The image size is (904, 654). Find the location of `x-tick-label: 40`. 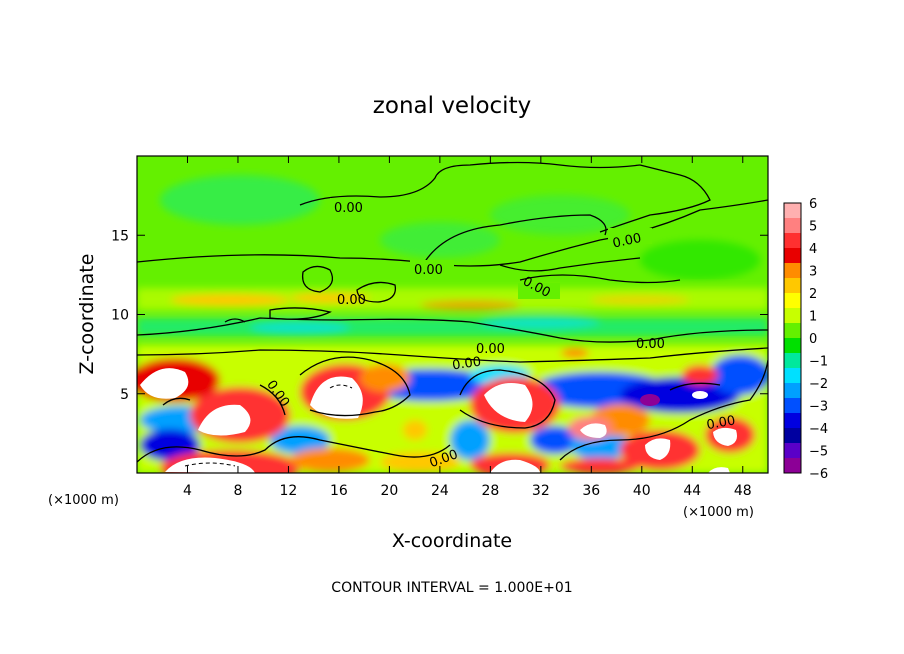

x-tick-label: 40 is located at coordinates (642, 491).